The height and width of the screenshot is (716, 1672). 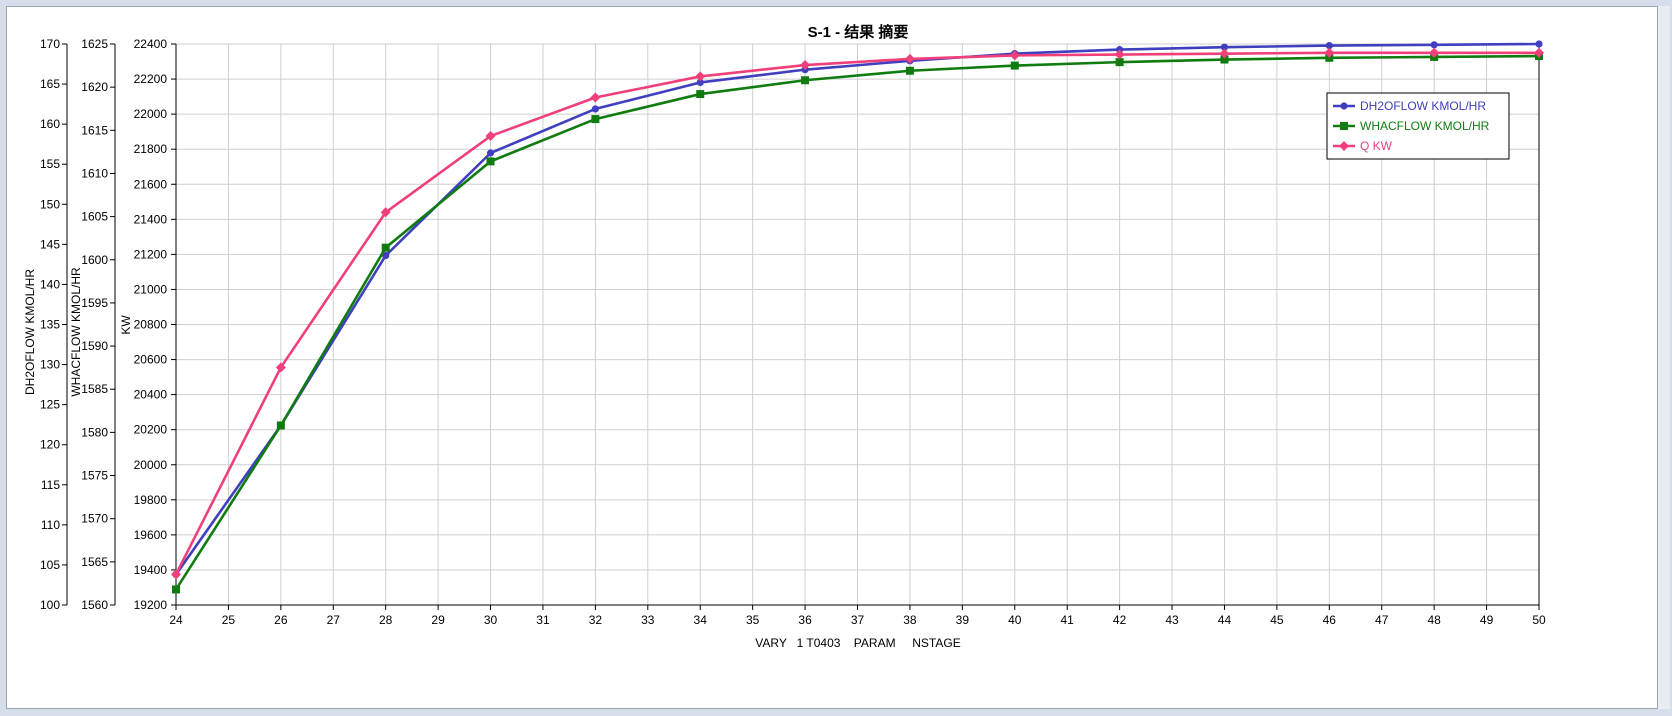 I want to click on x-tick-label: 50, so click(x=1539, y=620).